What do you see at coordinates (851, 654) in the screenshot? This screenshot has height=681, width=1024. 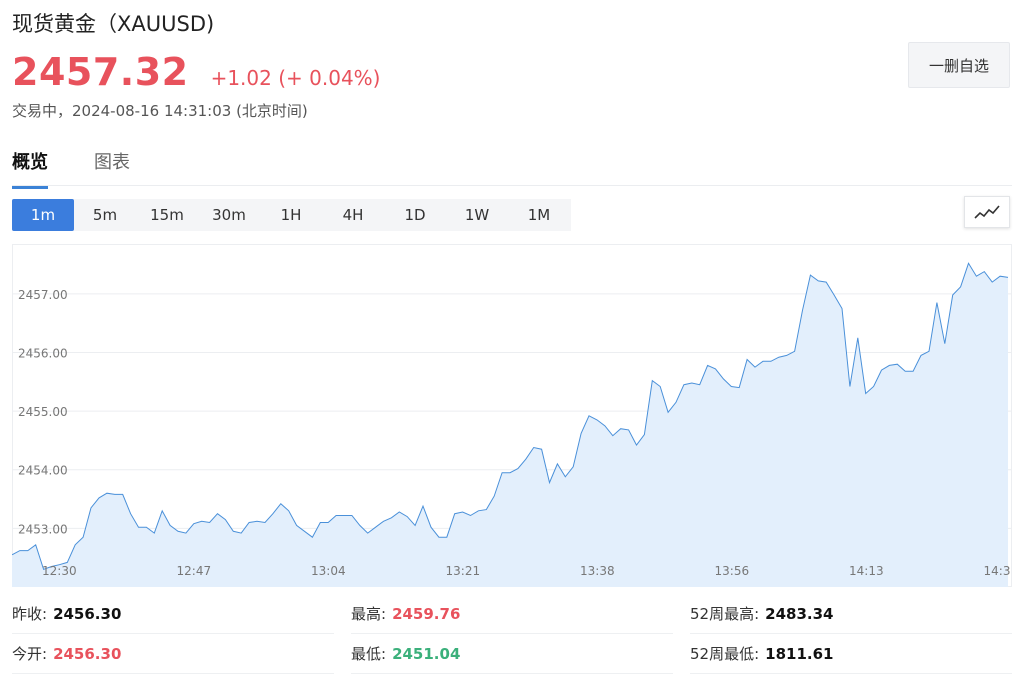 I see `stat-52w-low: 52周最低: 1811.61` at bounding box center [851, 654].